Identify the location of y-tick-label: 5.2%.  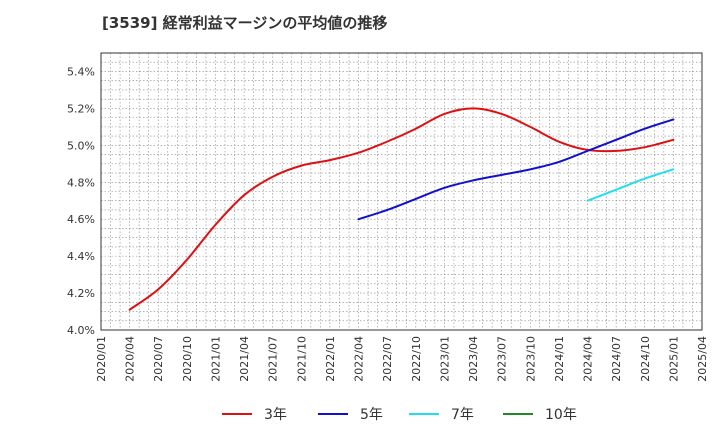
(81, 108).